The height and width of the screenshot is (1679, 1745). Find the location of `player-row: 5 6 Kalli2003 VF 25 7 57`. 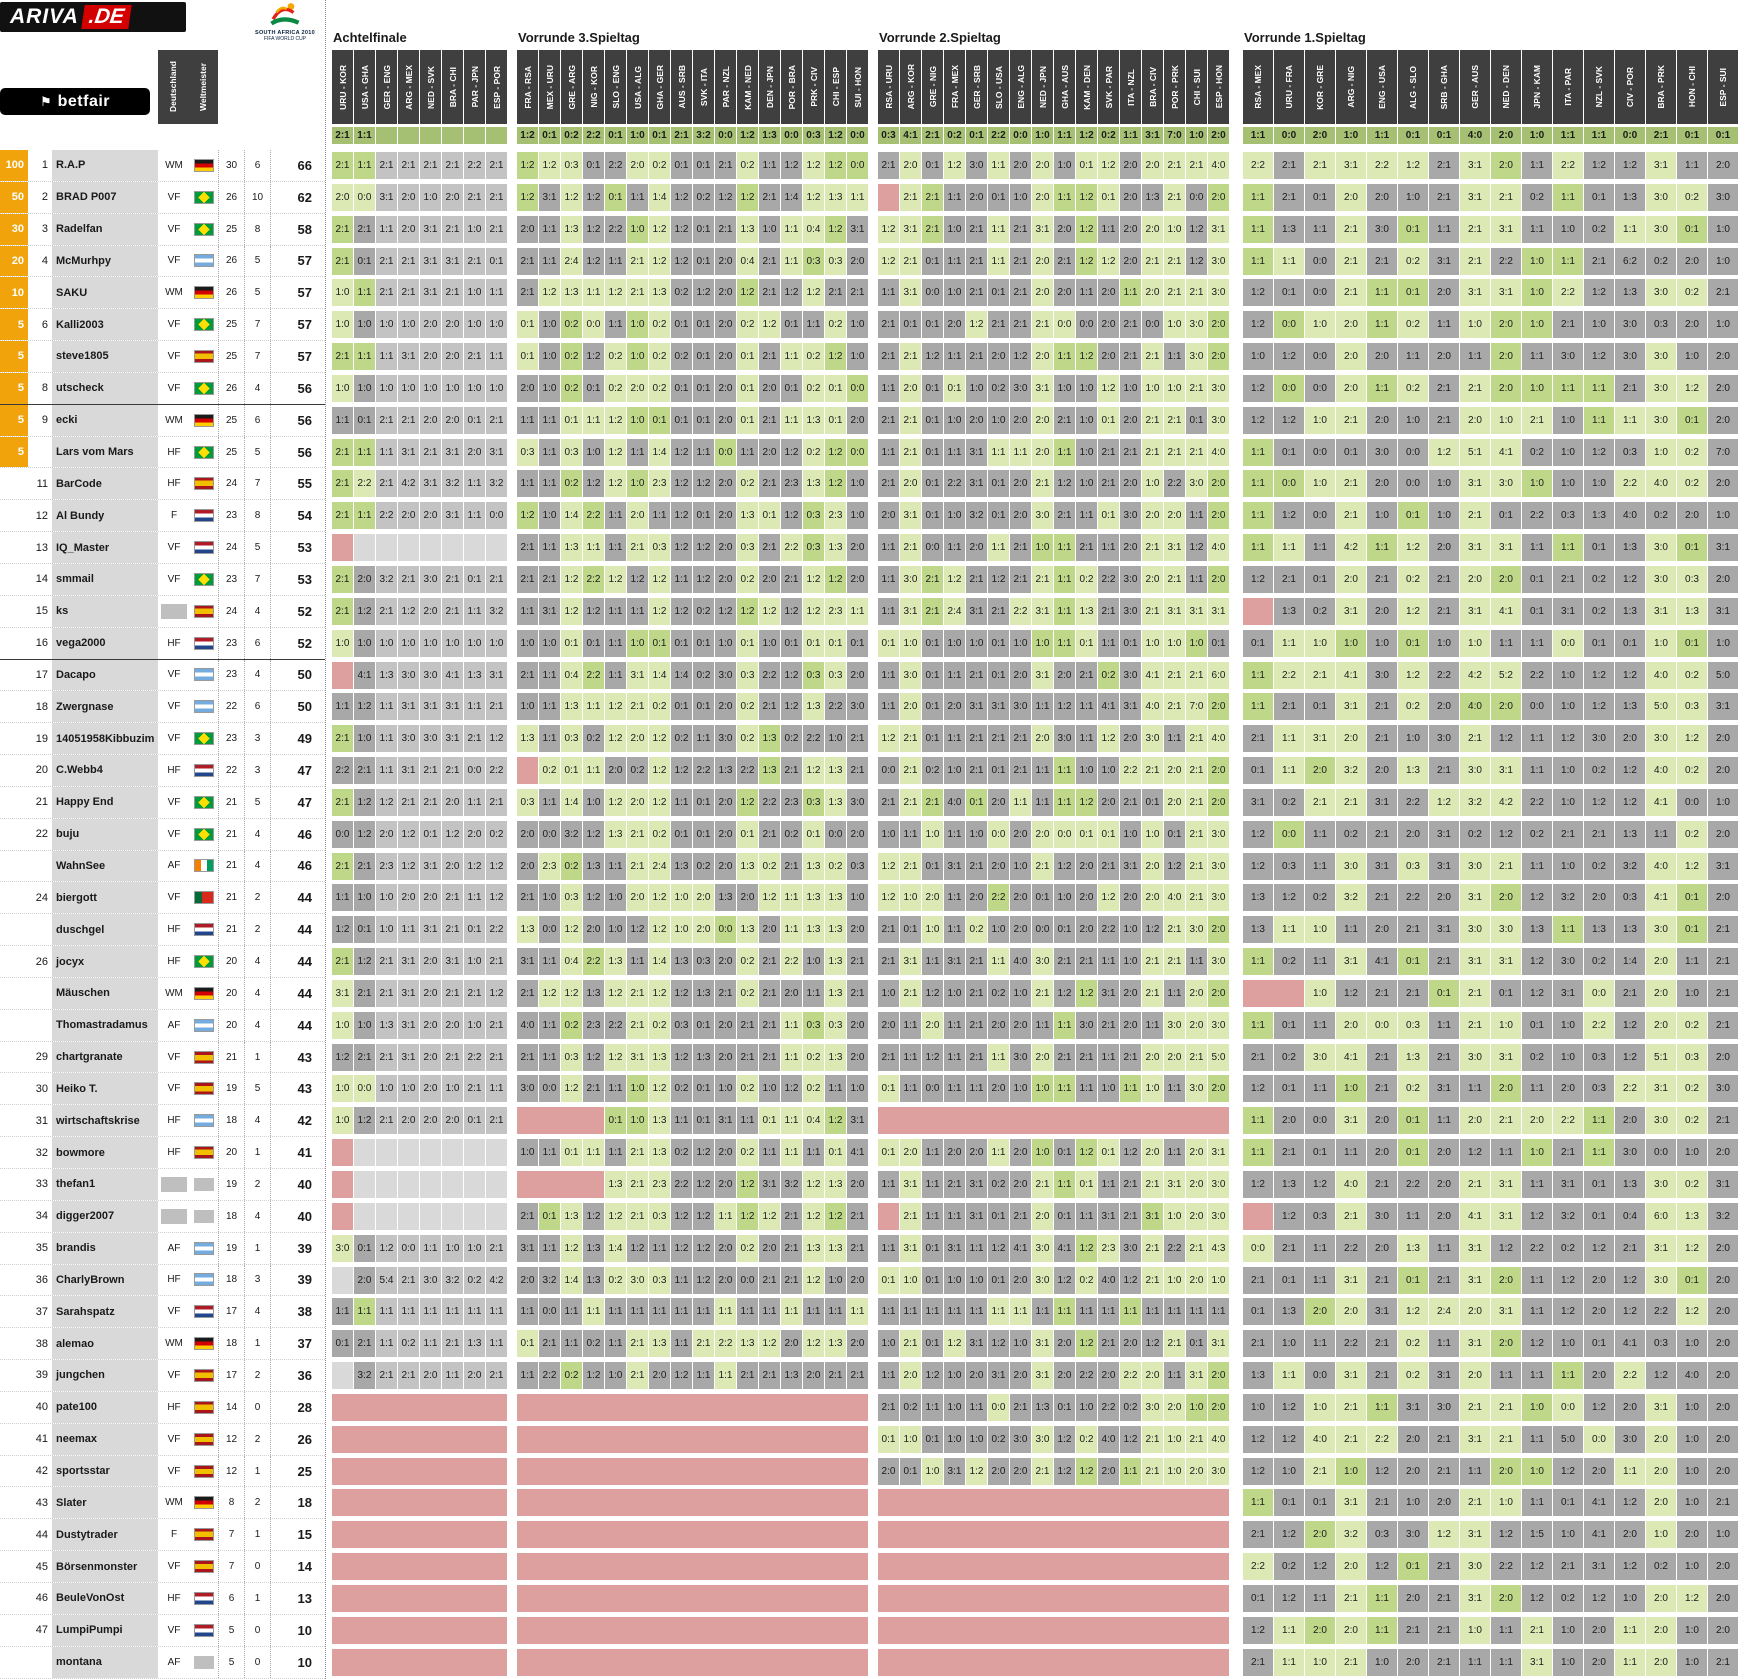

player-row: 5 6 Kalli2003 VF 25 7 57 is located at coordinates (162, 325).